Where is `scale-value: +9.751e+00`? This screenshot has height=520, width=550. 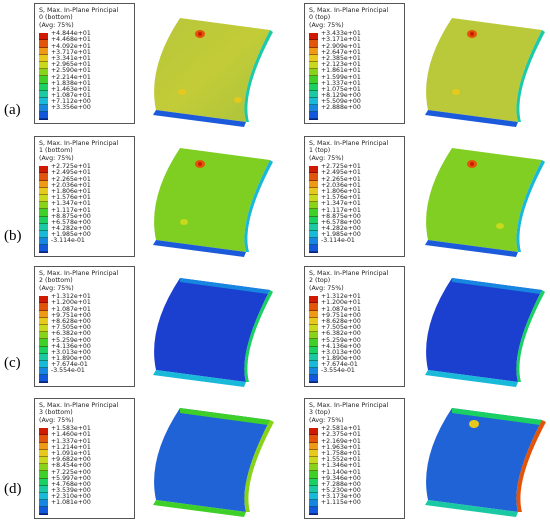 scale-value: +9.751e+00 is located at coordinates (341, 315).